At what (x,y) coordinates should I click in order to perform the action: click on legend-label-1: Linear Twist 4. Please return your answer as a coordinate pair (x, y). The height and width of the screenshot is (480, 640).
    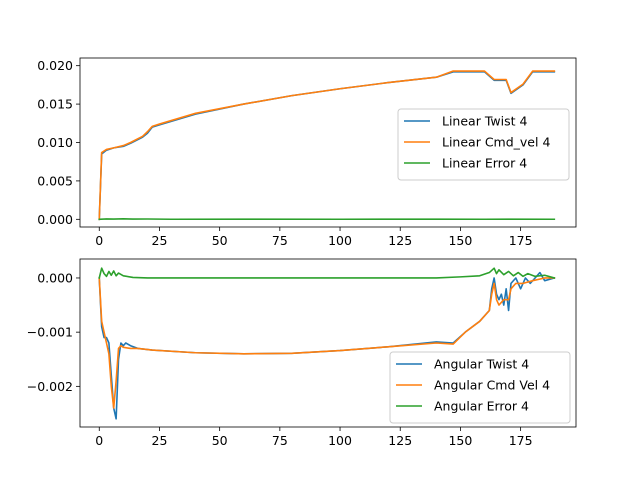
    Looking at the image, I should click on (484, 121).